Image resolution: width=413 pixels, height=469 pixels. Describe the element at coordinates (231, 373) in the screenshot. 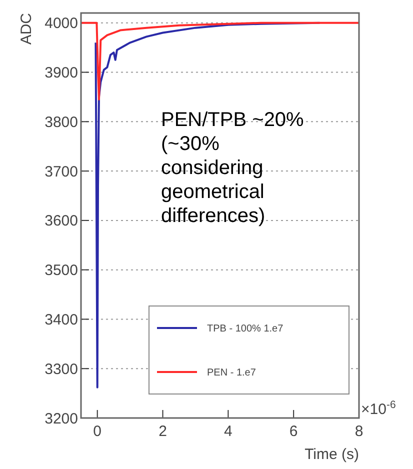

I see `legend-label: PEN - 1.e7` at that location.